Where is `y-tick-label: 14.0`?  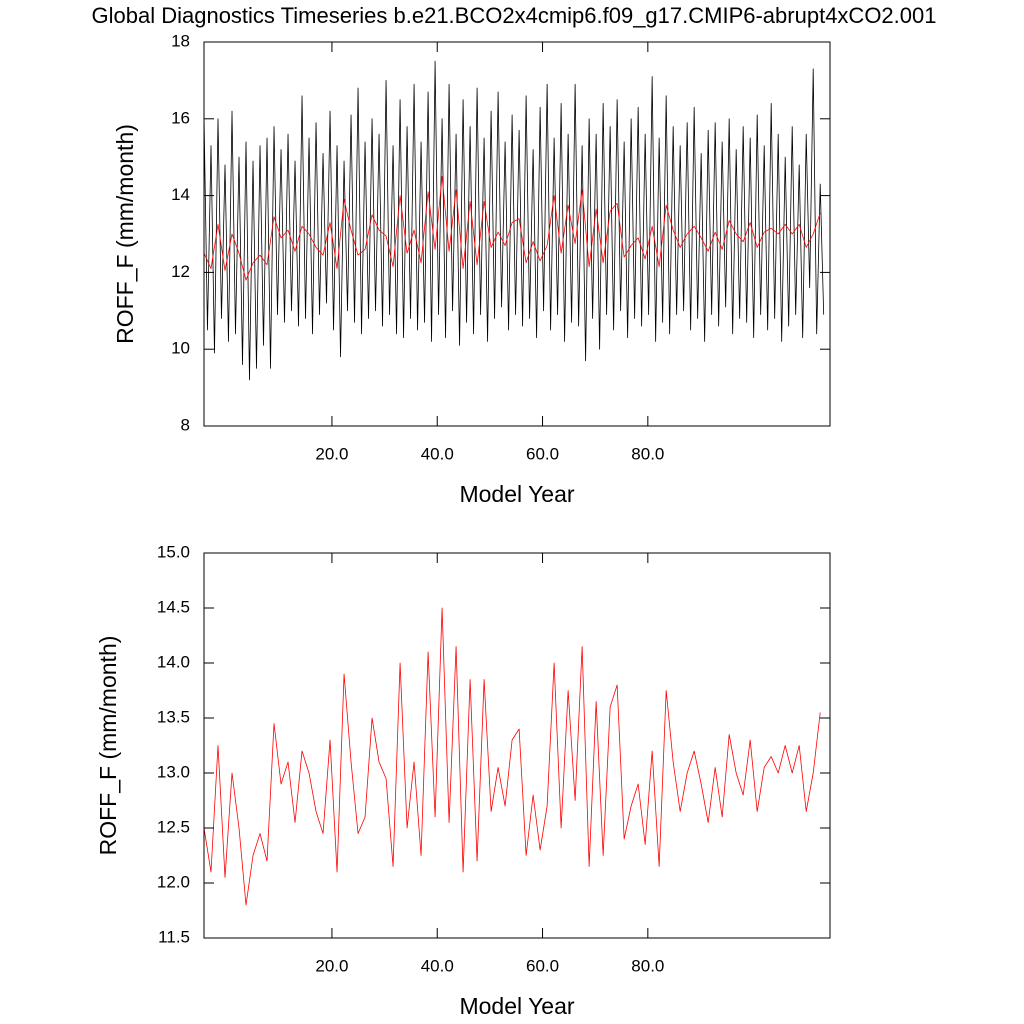 y-tick-label: 14.0 is located at coordinates (173, 661).